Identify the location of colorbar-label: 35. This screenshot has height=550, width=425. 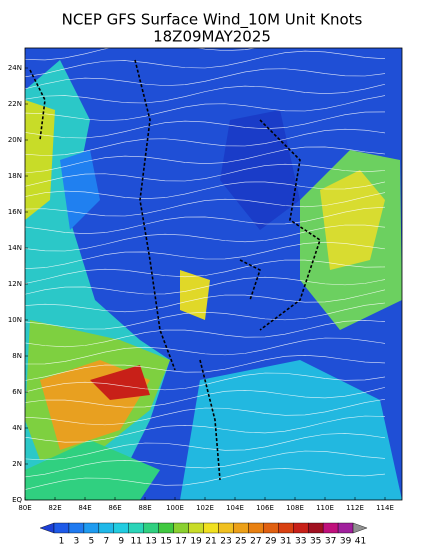
(315, 542).